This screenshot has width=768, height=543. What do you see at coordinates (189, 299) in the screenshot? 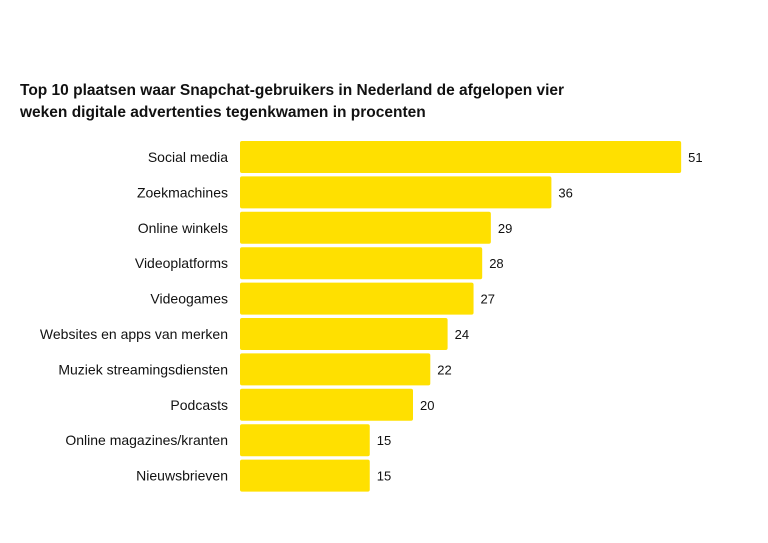
I see `category-label: Videogames` at bounding box center [189, 299].